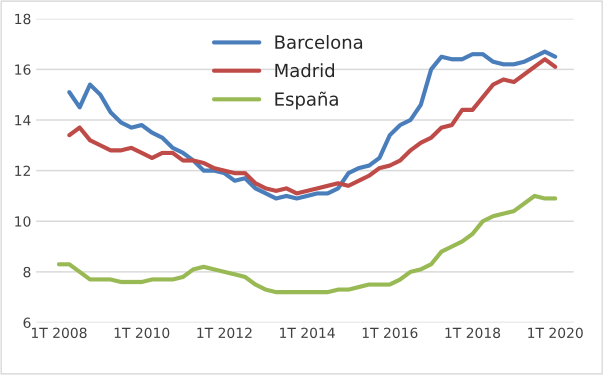  What do you see at coordinates (23, 69) in the screenshot?
I see `y-tick-label: 16` at bounding box center [23, 69].